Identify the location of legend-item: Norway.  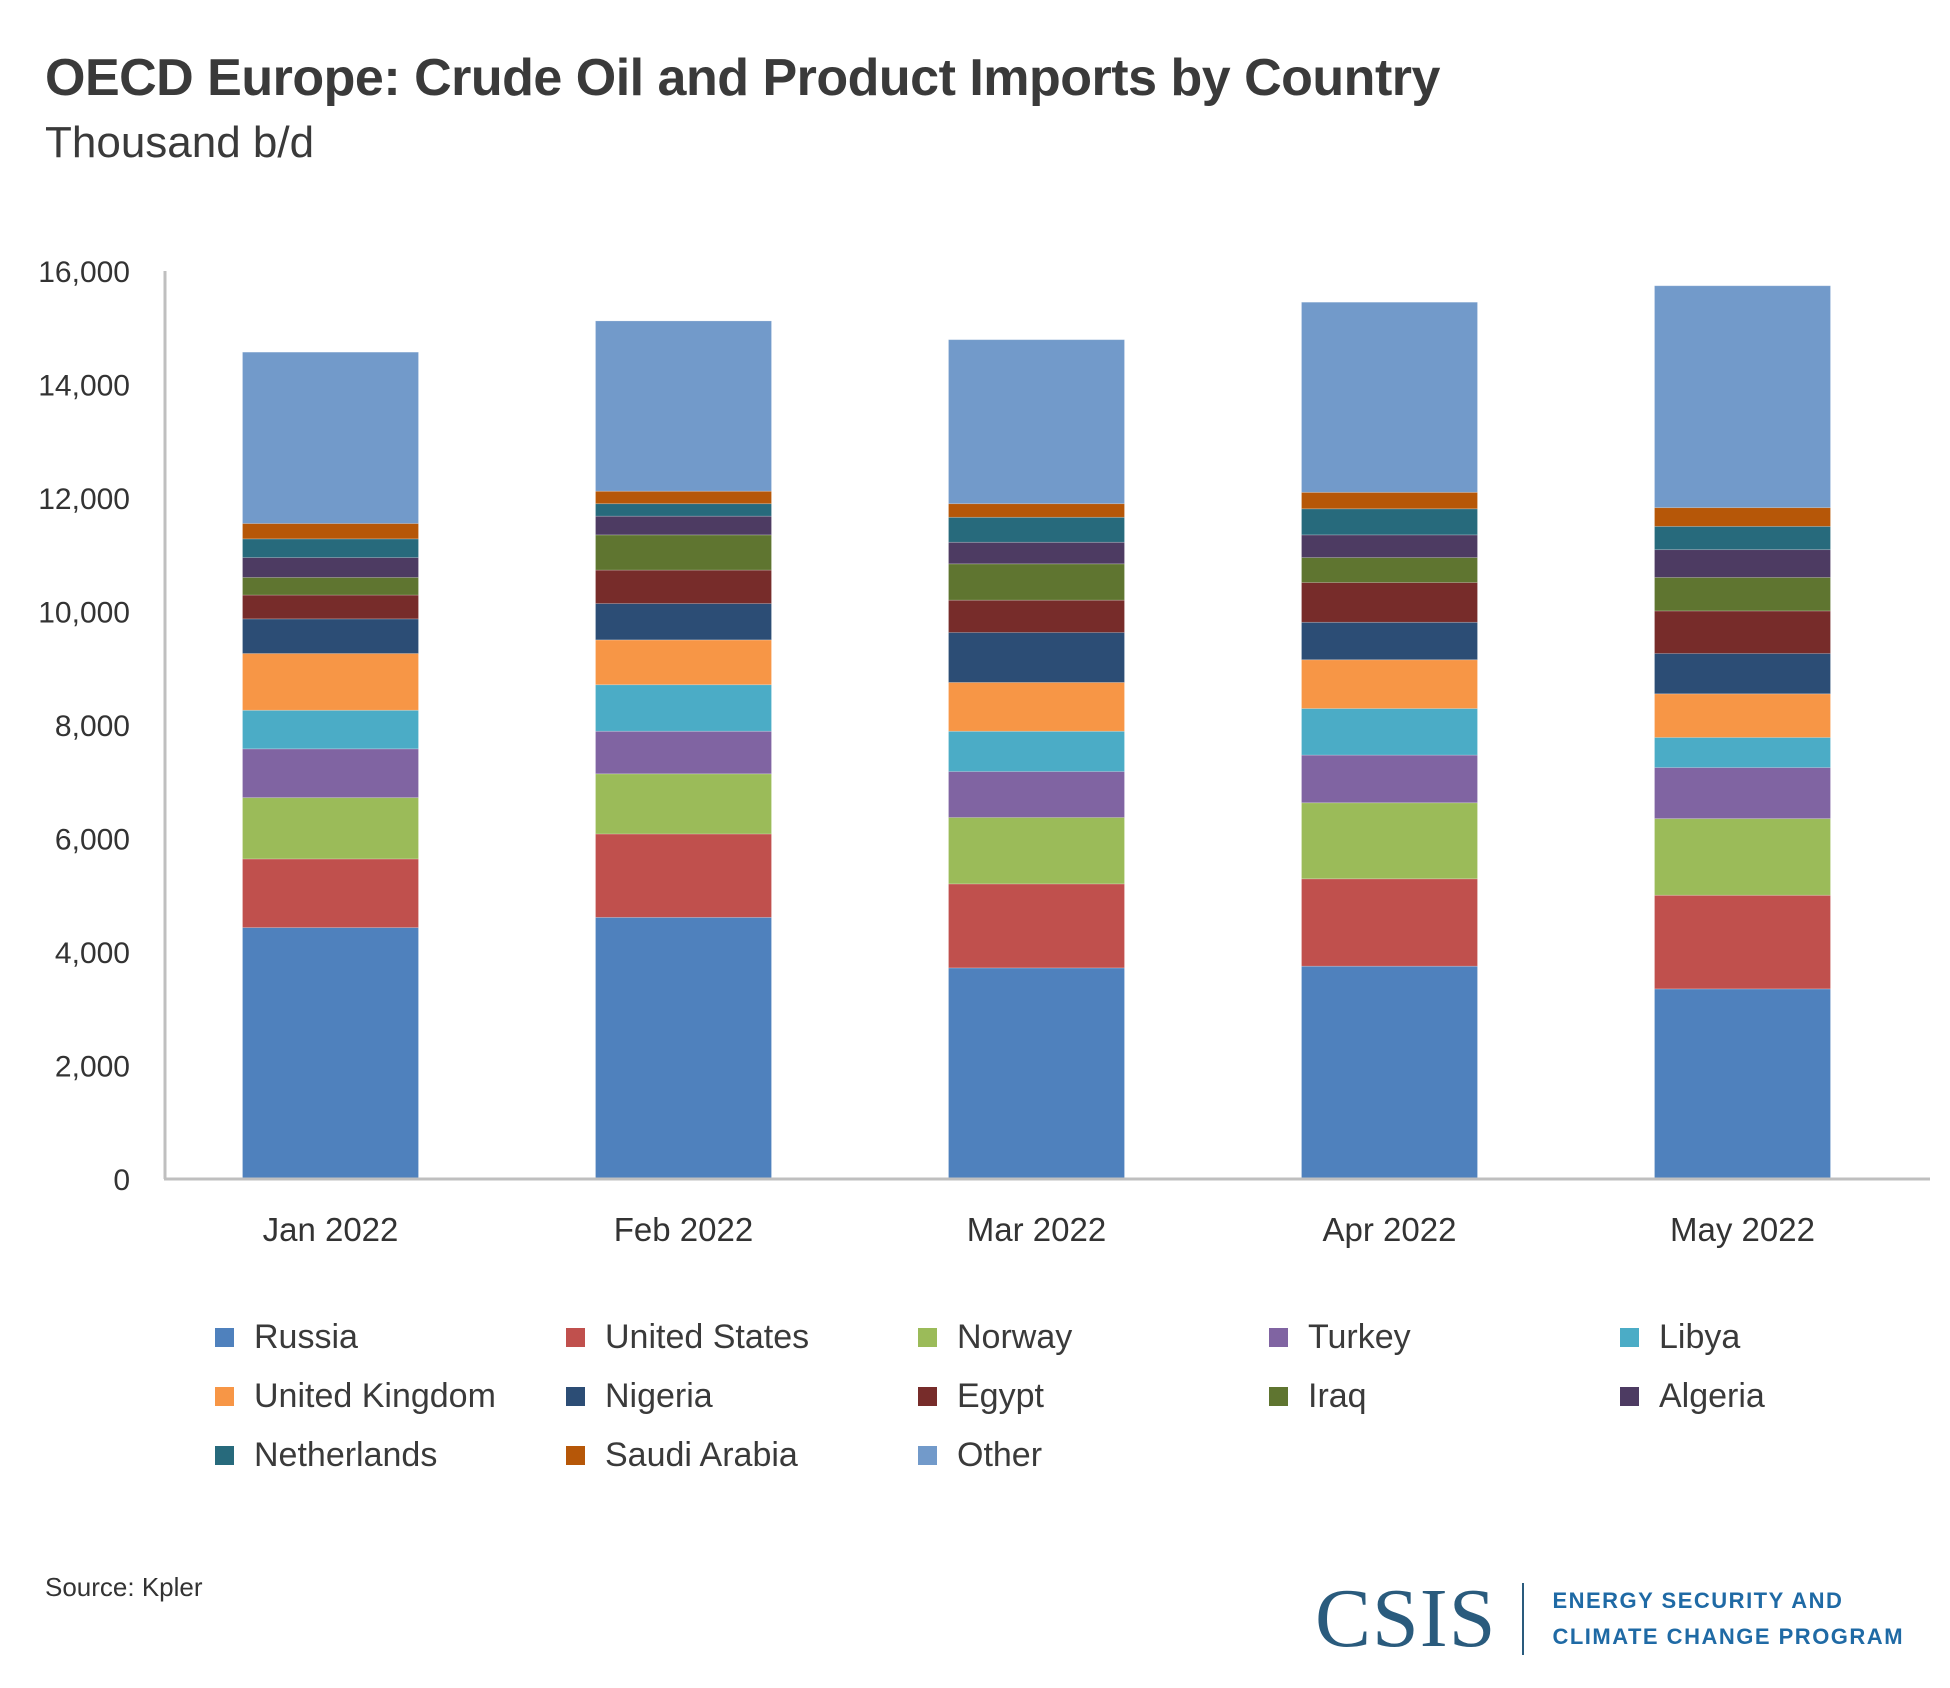
(995, 1337).